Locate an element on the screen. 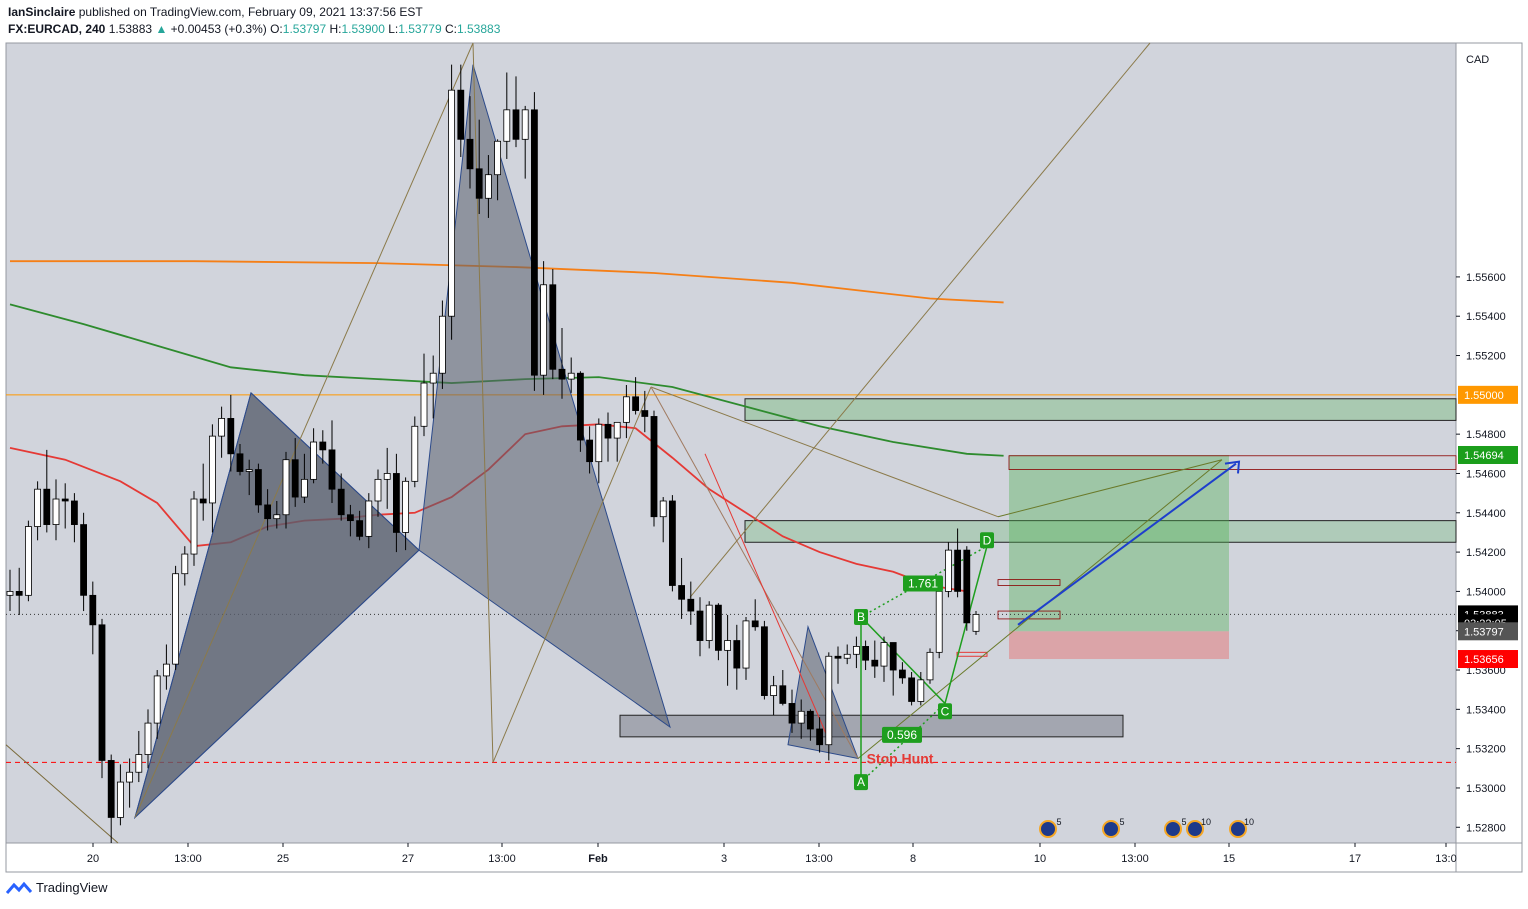  event-badges-layer: 5 5 5 10 10 is located at coordinates (1146, 827).